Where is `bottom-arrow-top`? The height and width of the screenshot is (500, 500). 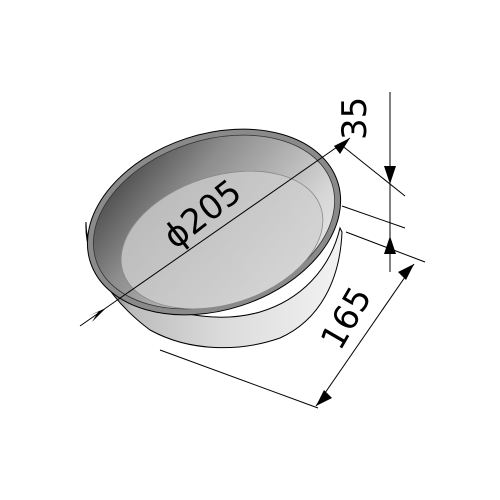
bottom-arrow-top is located at coordinates (406, 272).